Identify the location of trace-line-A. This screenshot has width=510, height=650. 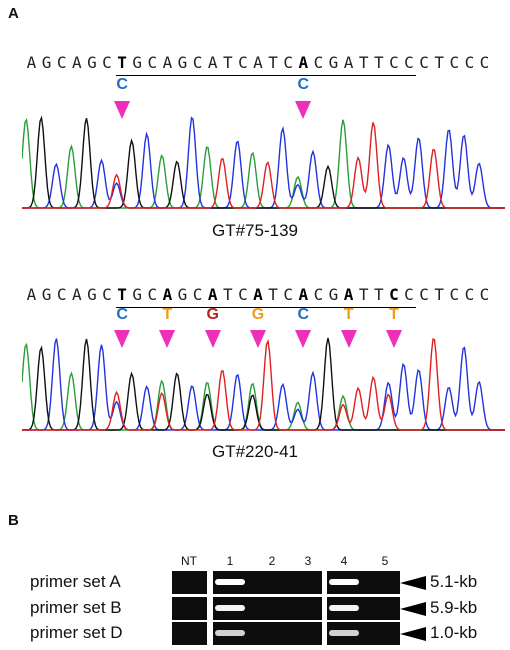
(263, 163).